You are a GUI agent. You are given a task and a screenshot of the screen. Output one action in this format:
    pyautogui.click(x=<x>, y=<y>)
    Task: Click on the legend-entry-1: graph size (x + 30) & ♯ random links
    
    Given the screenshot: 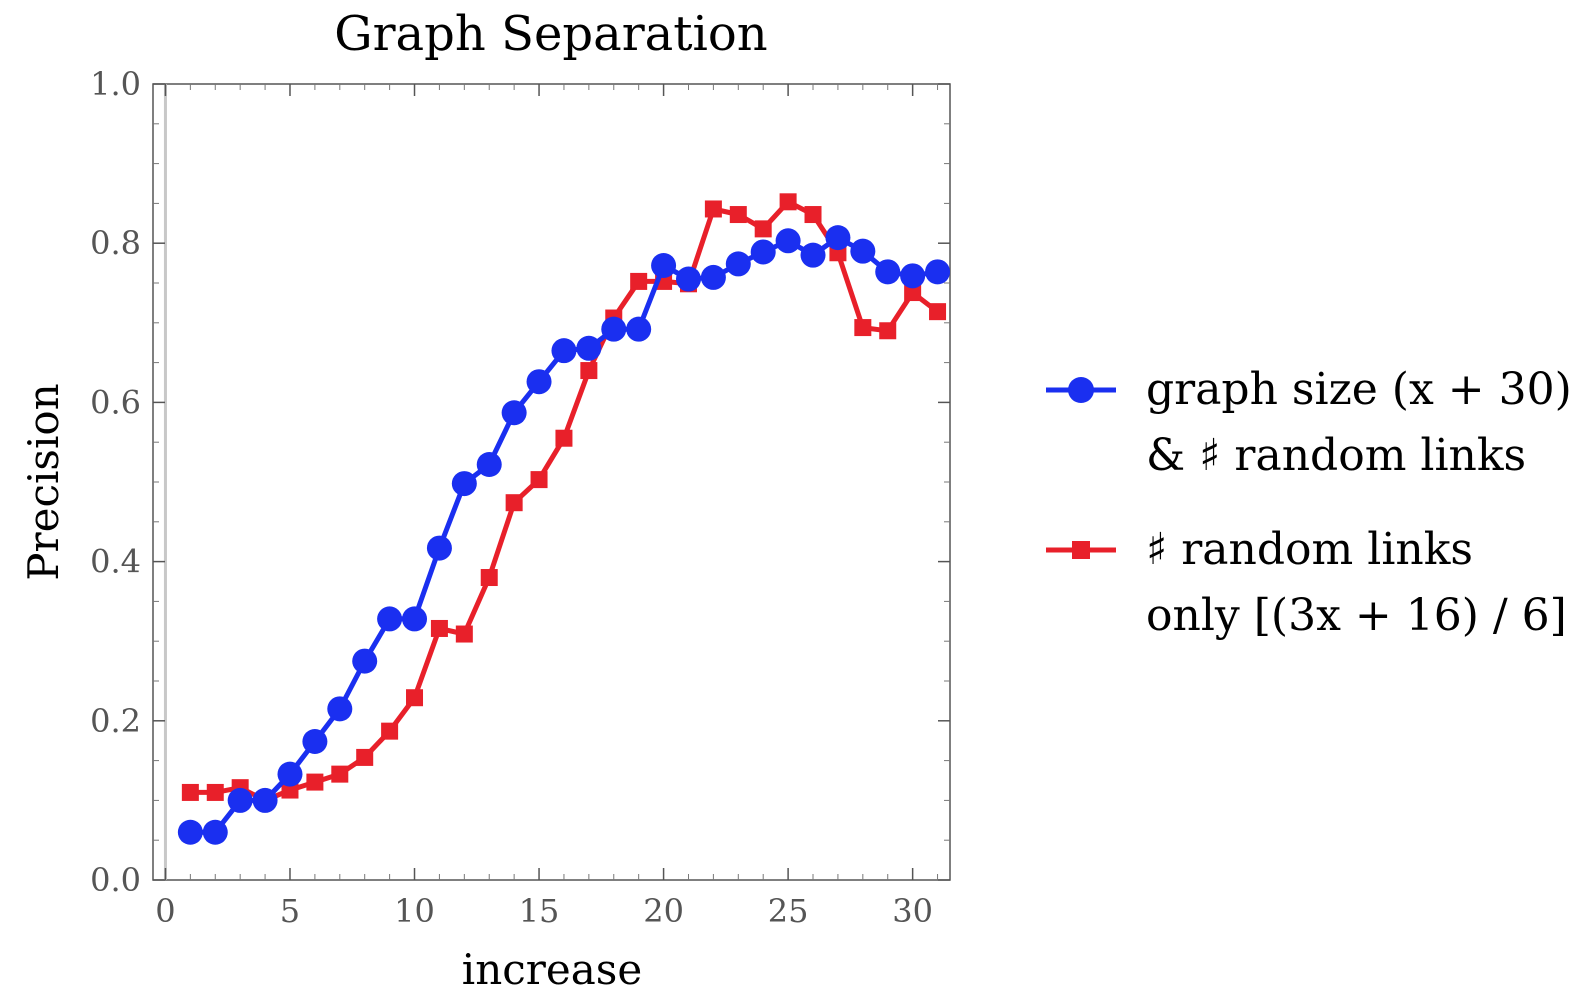 What is the action you would take?
    pyautogui.click(x=1309, y=422)
    